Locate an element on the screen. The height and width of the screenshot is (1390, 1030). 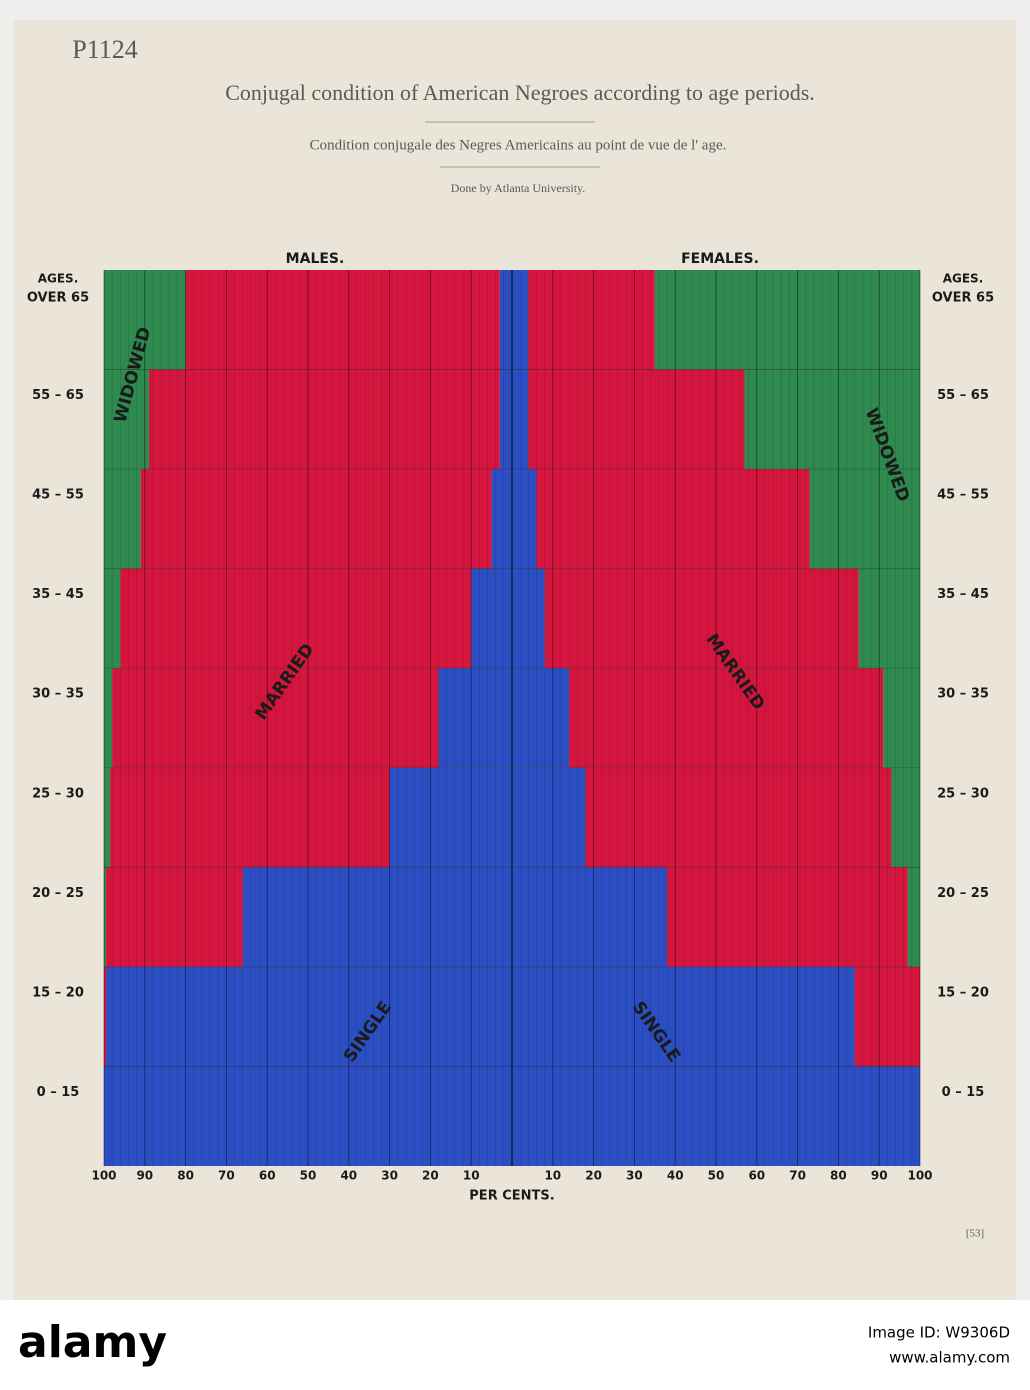
credit: Done by Atlanta University. is located at coordinates (518, 188).